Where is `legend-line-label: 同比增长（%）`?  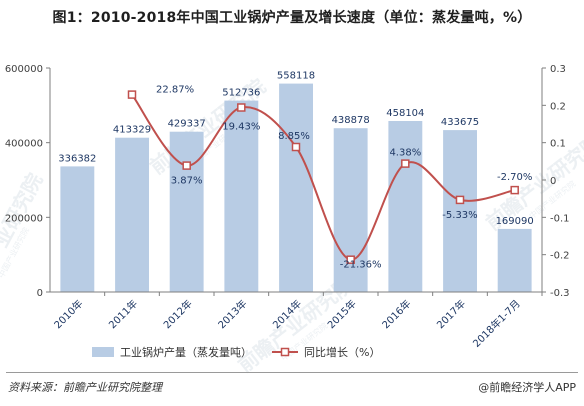
legend-line-label: 同比增长（%） is located at coordinates (342, 352).